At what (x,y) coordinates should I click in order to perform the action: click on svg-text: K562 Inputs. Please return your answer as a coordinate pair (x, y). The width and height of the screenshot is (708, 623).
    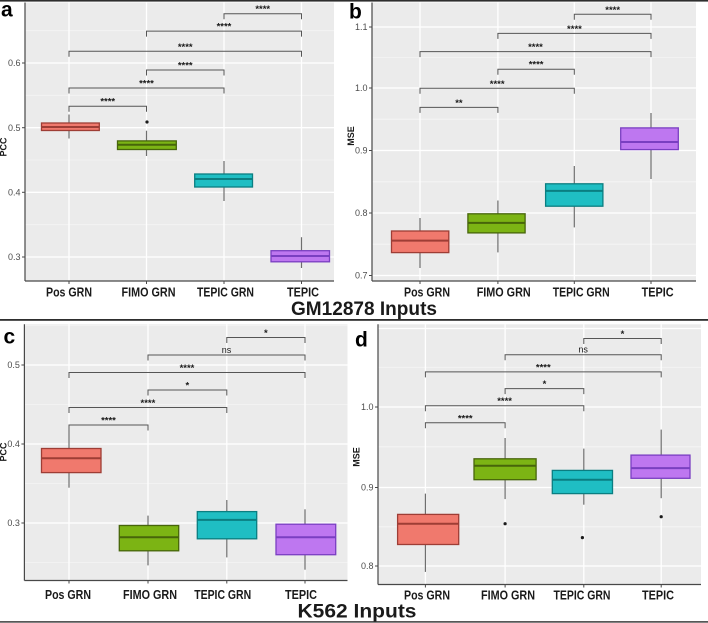
    Looking at the image, I should click on (357, 612).